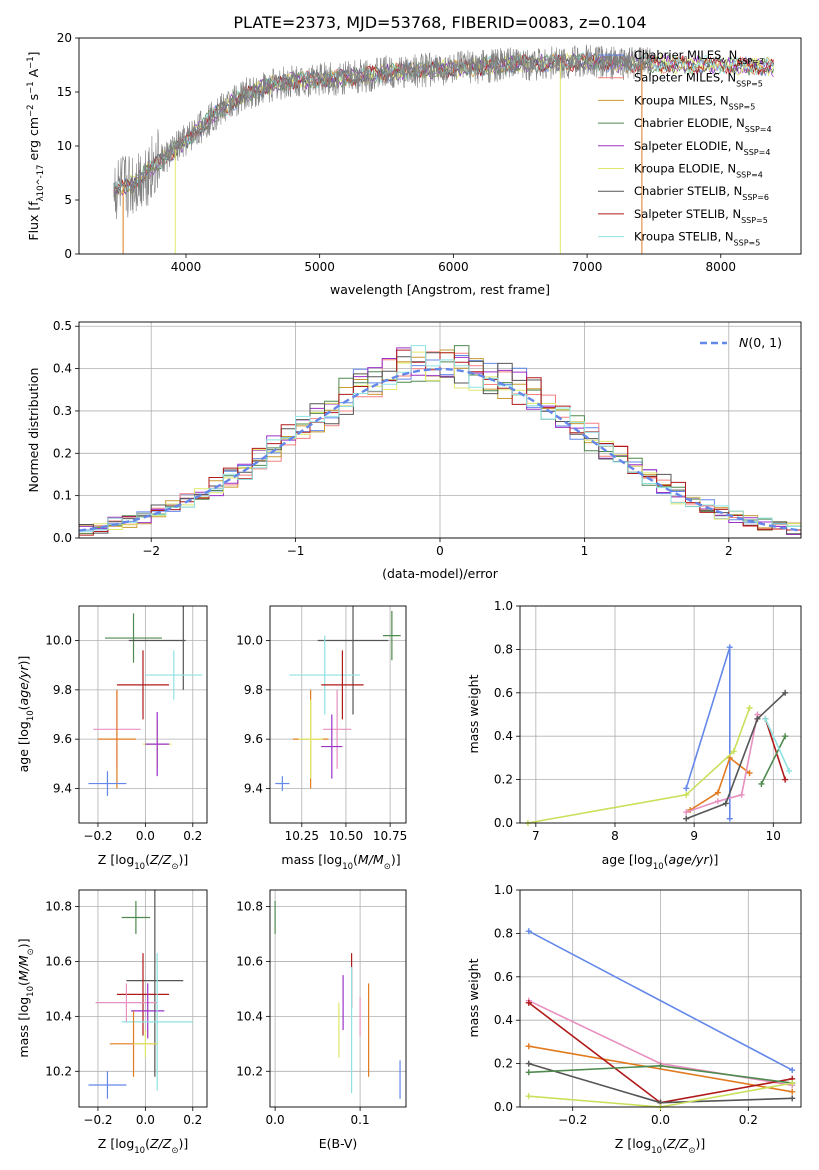 The width and height of the screenshot is (819, 1170). I want to click on mass_vs_ebv-points, so click(337, 999).